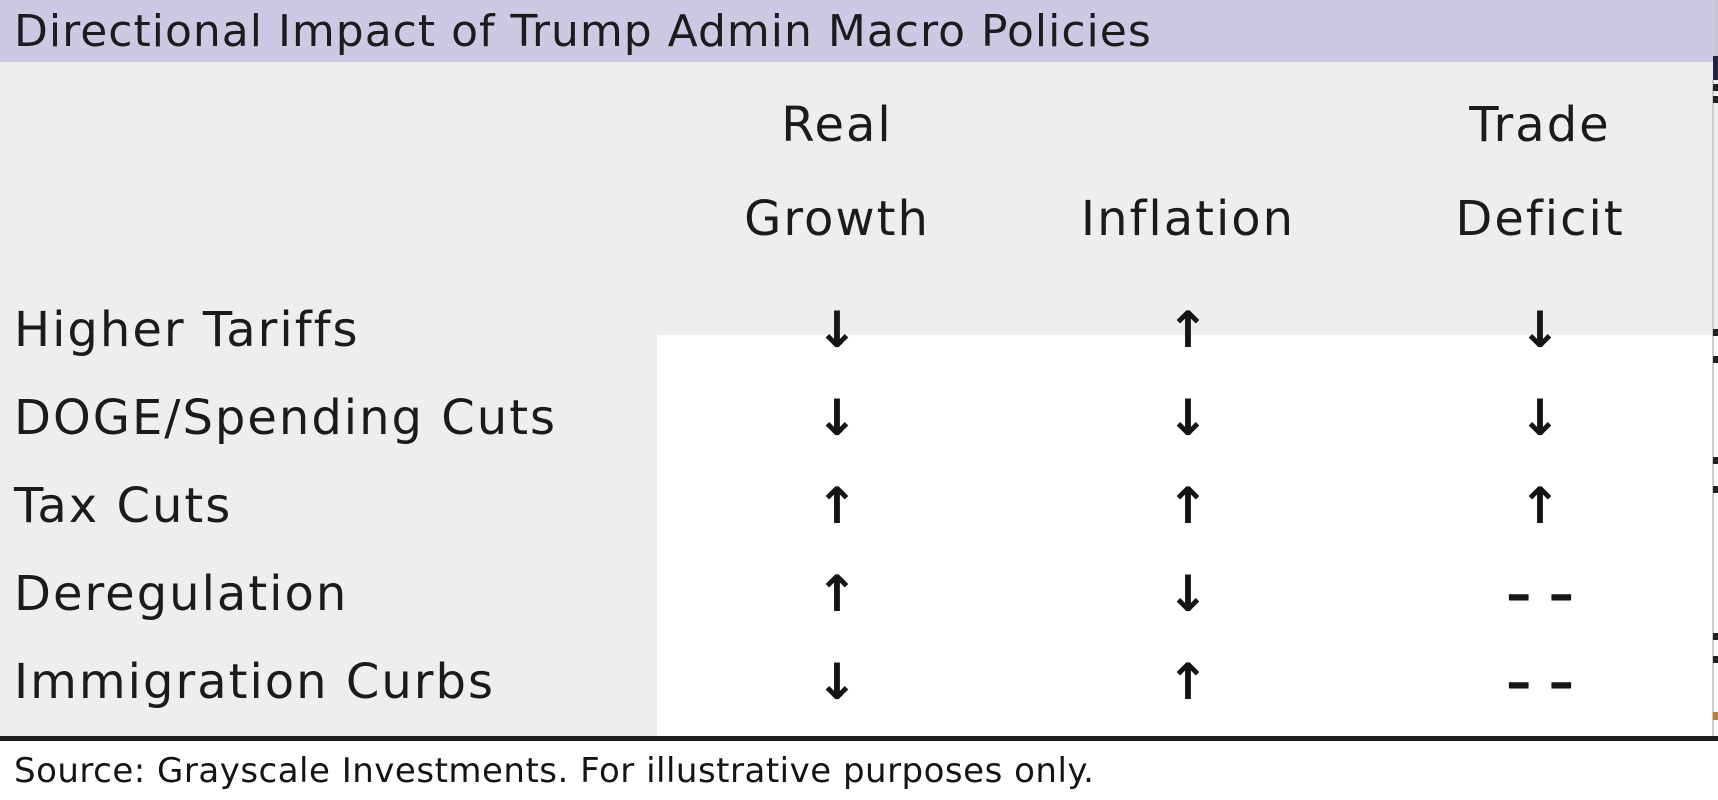 This screenshot has height=800, width=1718. What do you see at coordinates (286, 418) in the screenshot?
I see `row-label-doge-spending-cuts: DOGE/Spending Cuts` at bounding box center [286, 418].